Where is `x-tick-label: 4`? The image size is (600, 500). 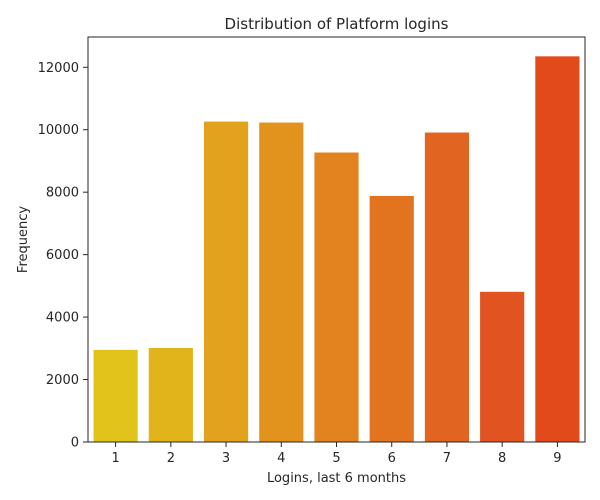 x-tick-label: 4 is located at coordinates (281, 458).